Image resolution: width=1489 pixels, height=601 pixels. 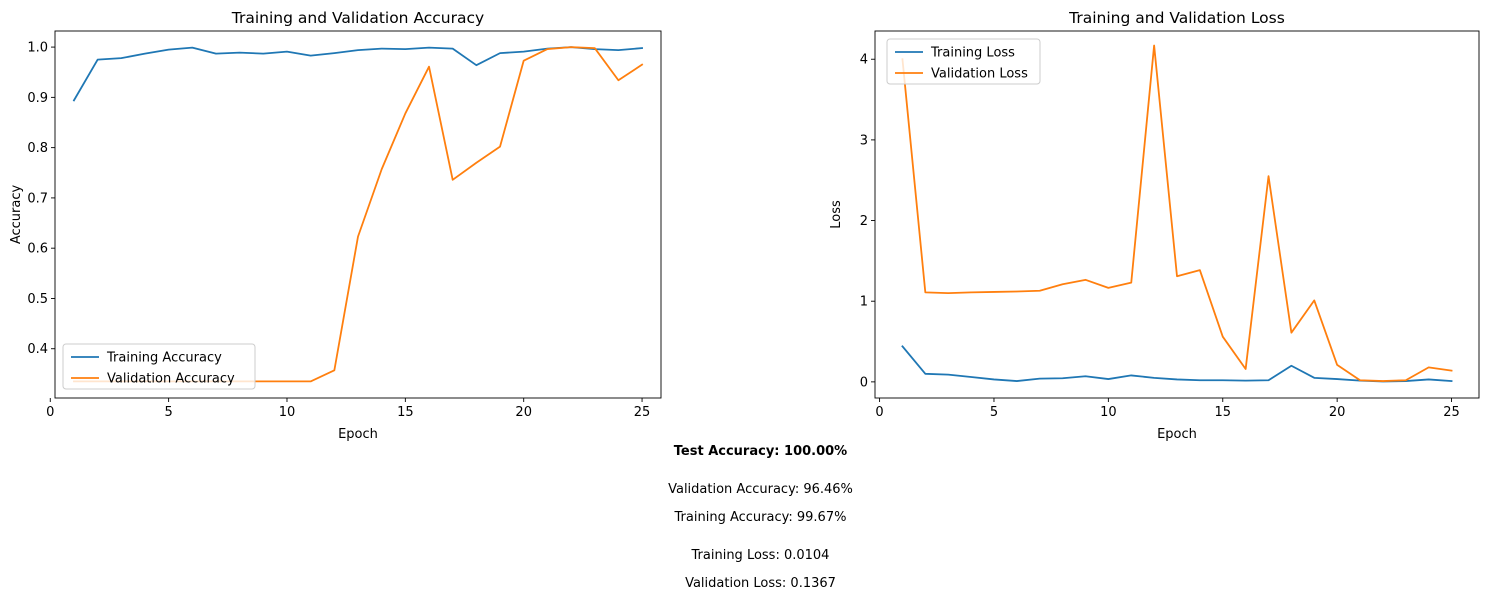 I want to click on y-tick-label: 2, so click(x=864, y=221).